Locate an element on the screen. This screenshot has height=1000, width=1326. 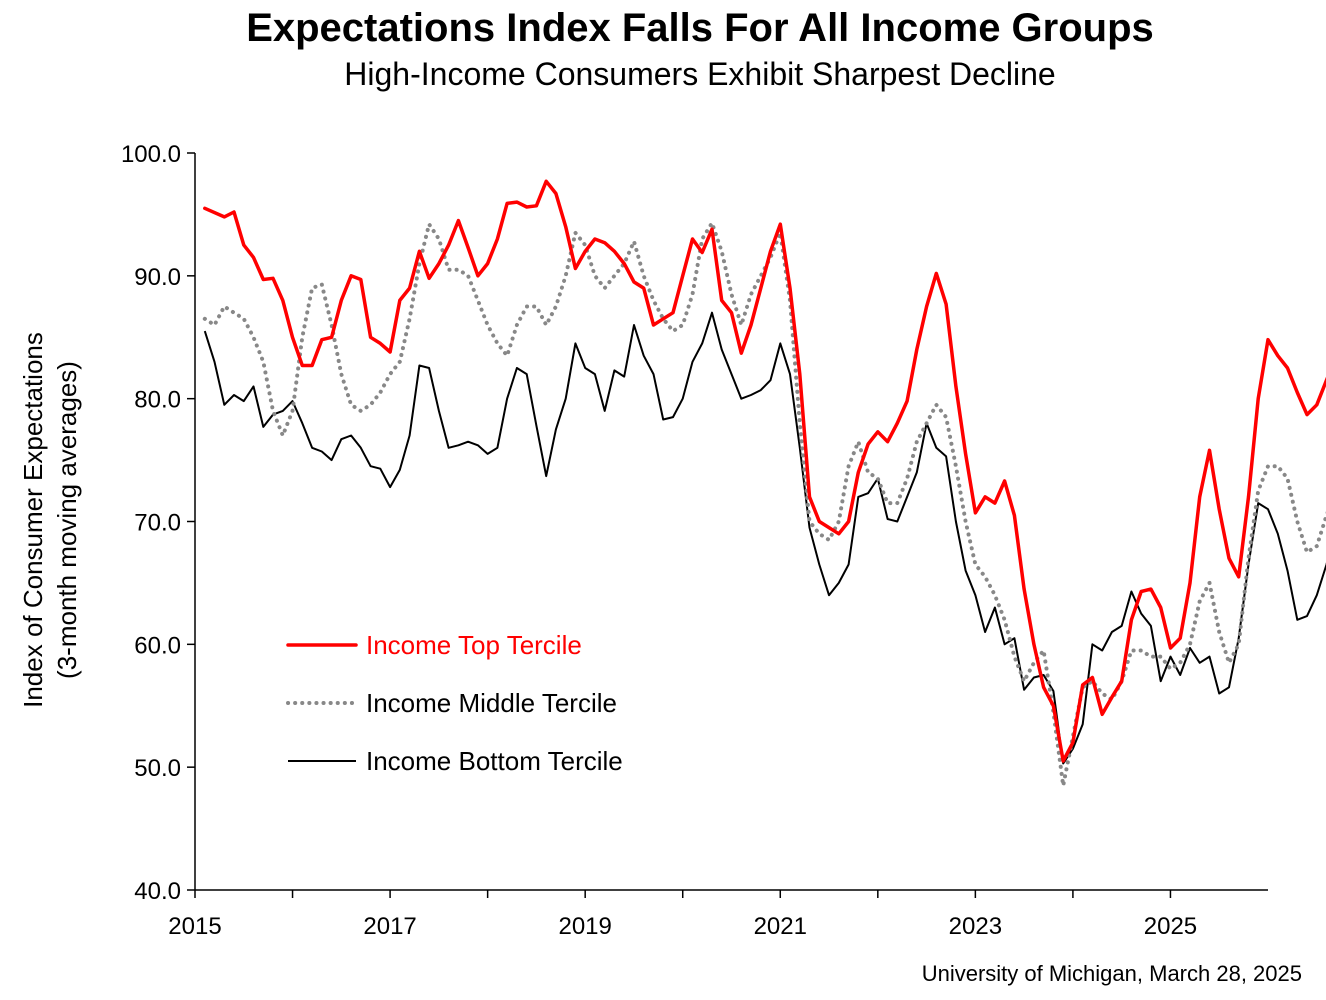
y-tick-label: 60.0 is located at coordinates (157, 645).